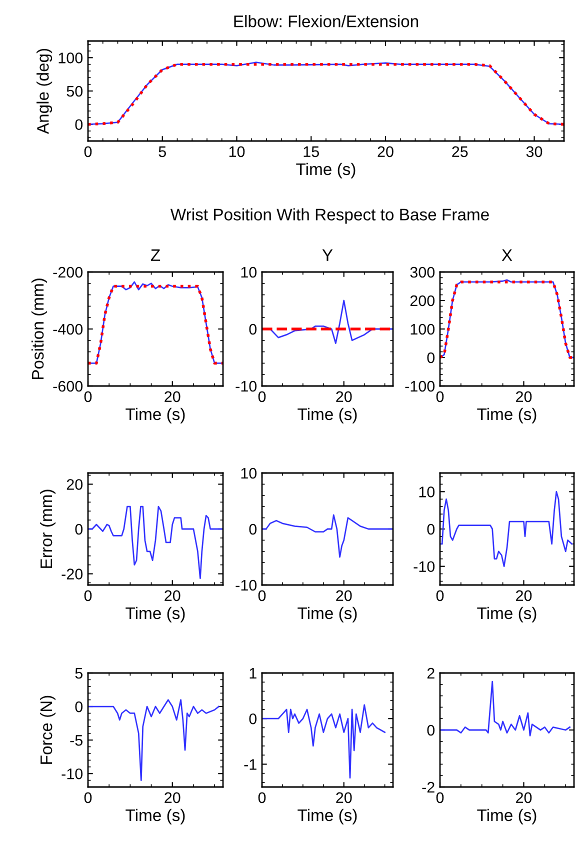 The width and height of the screenshot is (584, 841). Describe the element at coordinates (68, 386) in the screenshot. I see `y-tick-label: -600` at that location.